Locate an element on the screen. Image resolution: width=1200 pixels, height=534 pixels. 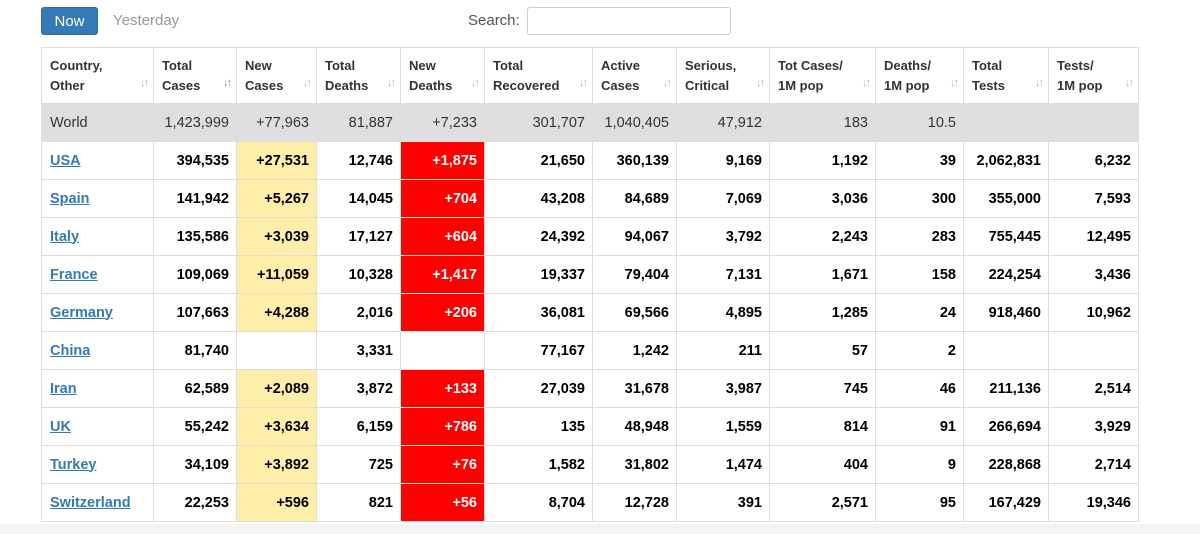
cell-total-recovered: 135 is located at coordinates (538, 426).